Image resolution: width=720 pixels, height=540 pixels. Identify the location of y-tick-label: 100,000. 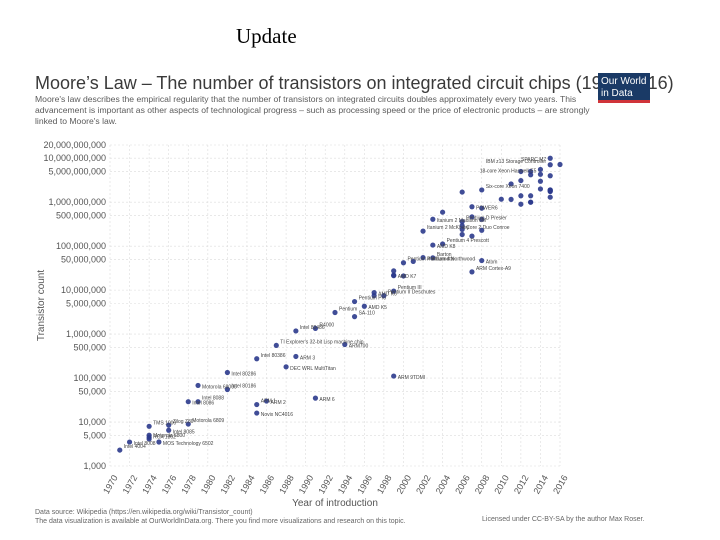
(89, 378).